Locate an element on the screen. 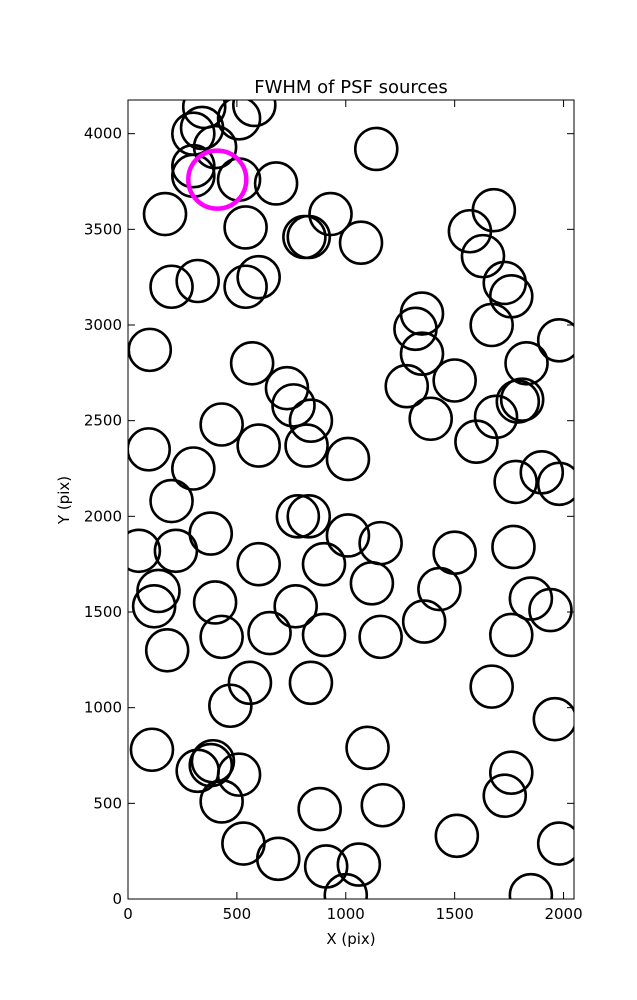 Image resolution: width=637 pixels, height=1000 pixels. x-tick-label: 2000 is located at coordinates (563, 914).